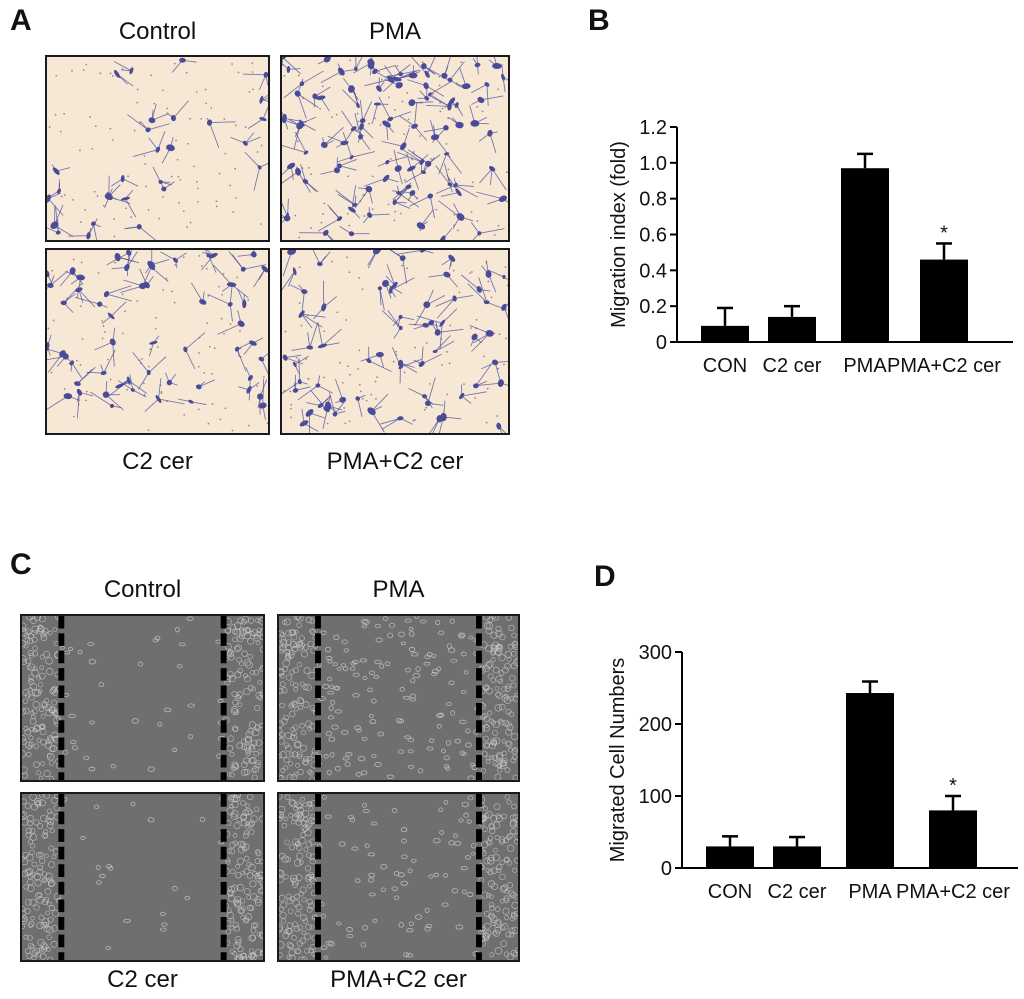 The width and height of the screenshot is (1024, 999). I want to click on panel-c-caption-pma: PMA, so click(398, 589).